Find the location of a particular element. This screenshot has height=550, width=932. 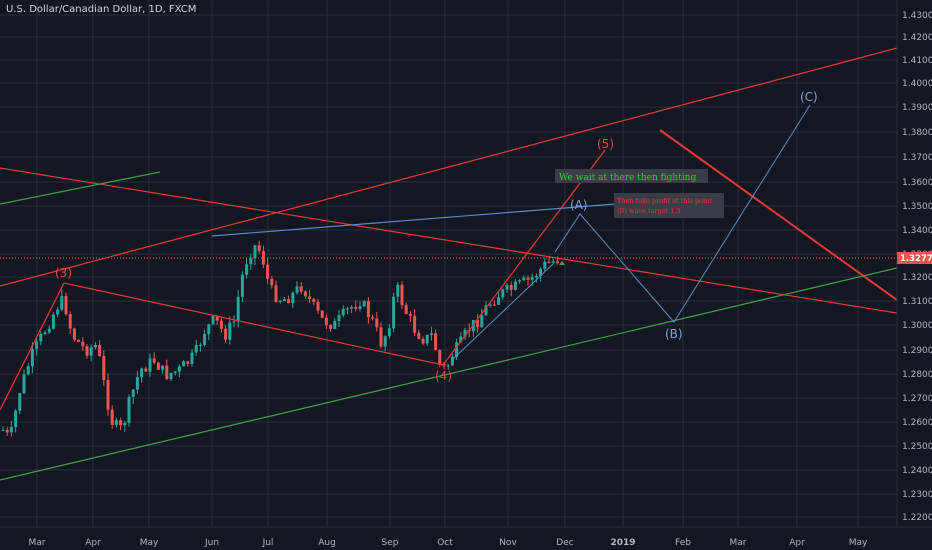

price-tick-label: 1.39000 is located at coordinates (917, 108).